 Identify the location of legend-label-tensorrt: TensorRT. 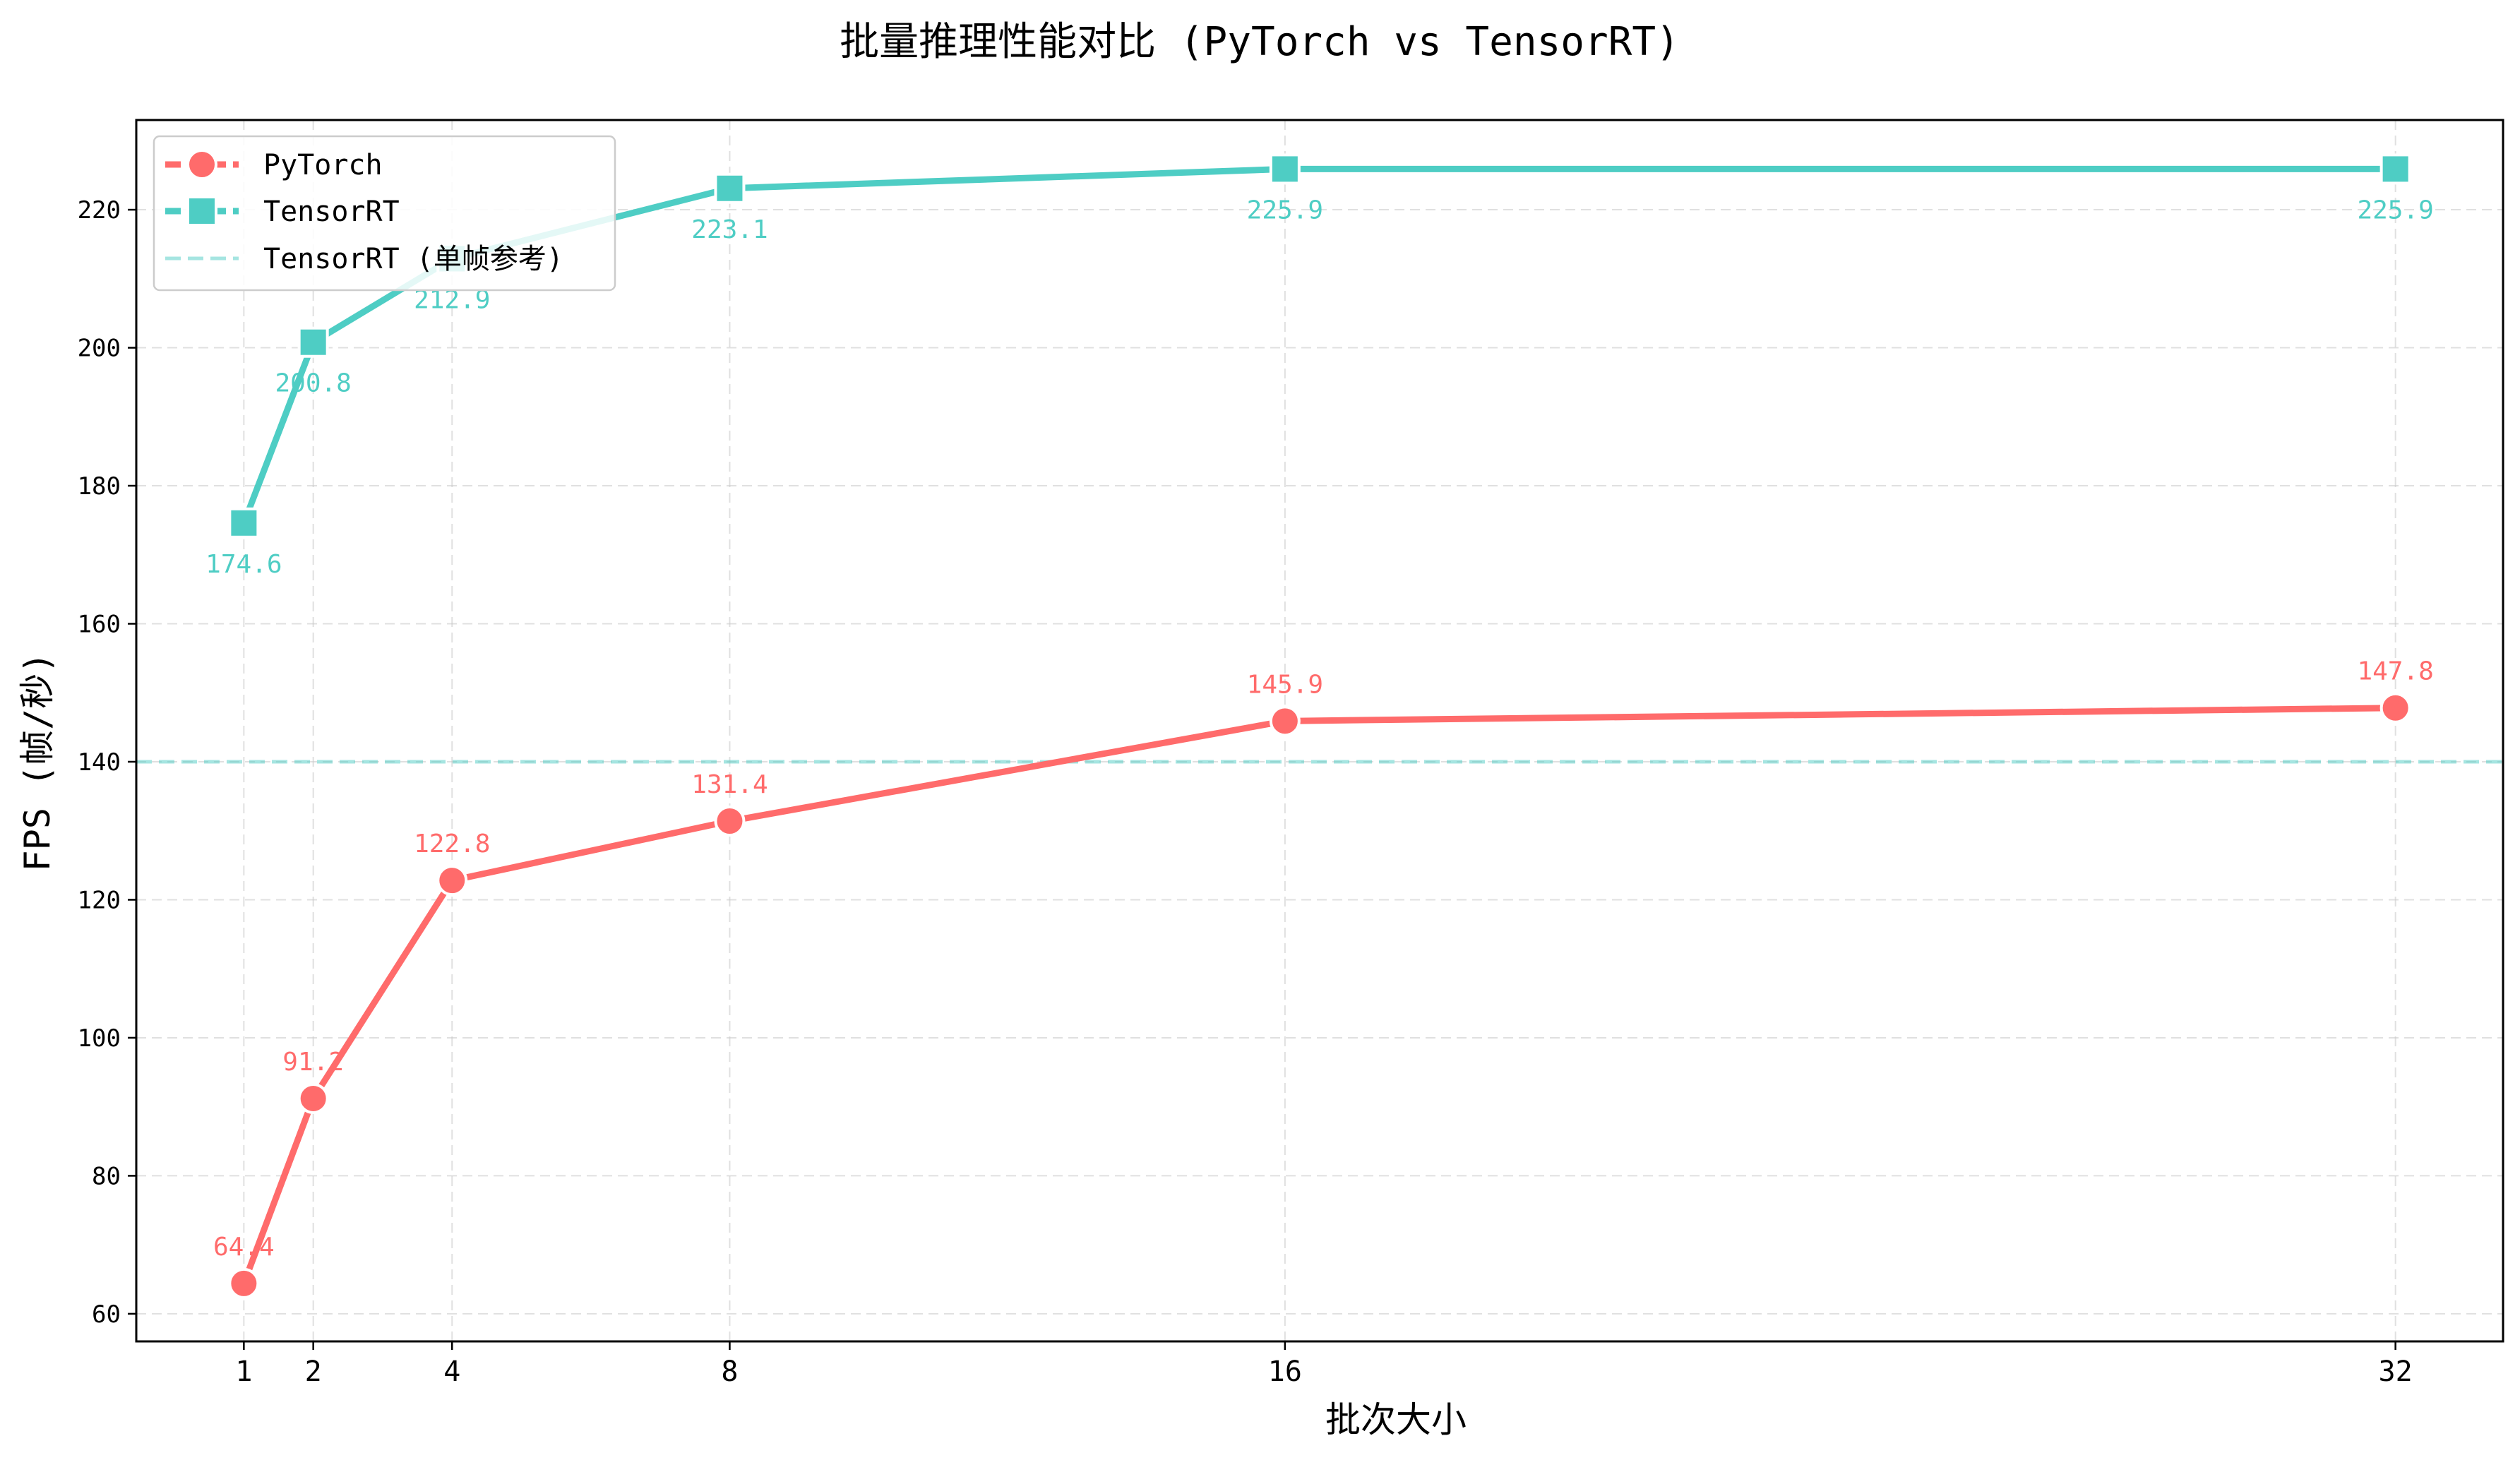
(332, 212).